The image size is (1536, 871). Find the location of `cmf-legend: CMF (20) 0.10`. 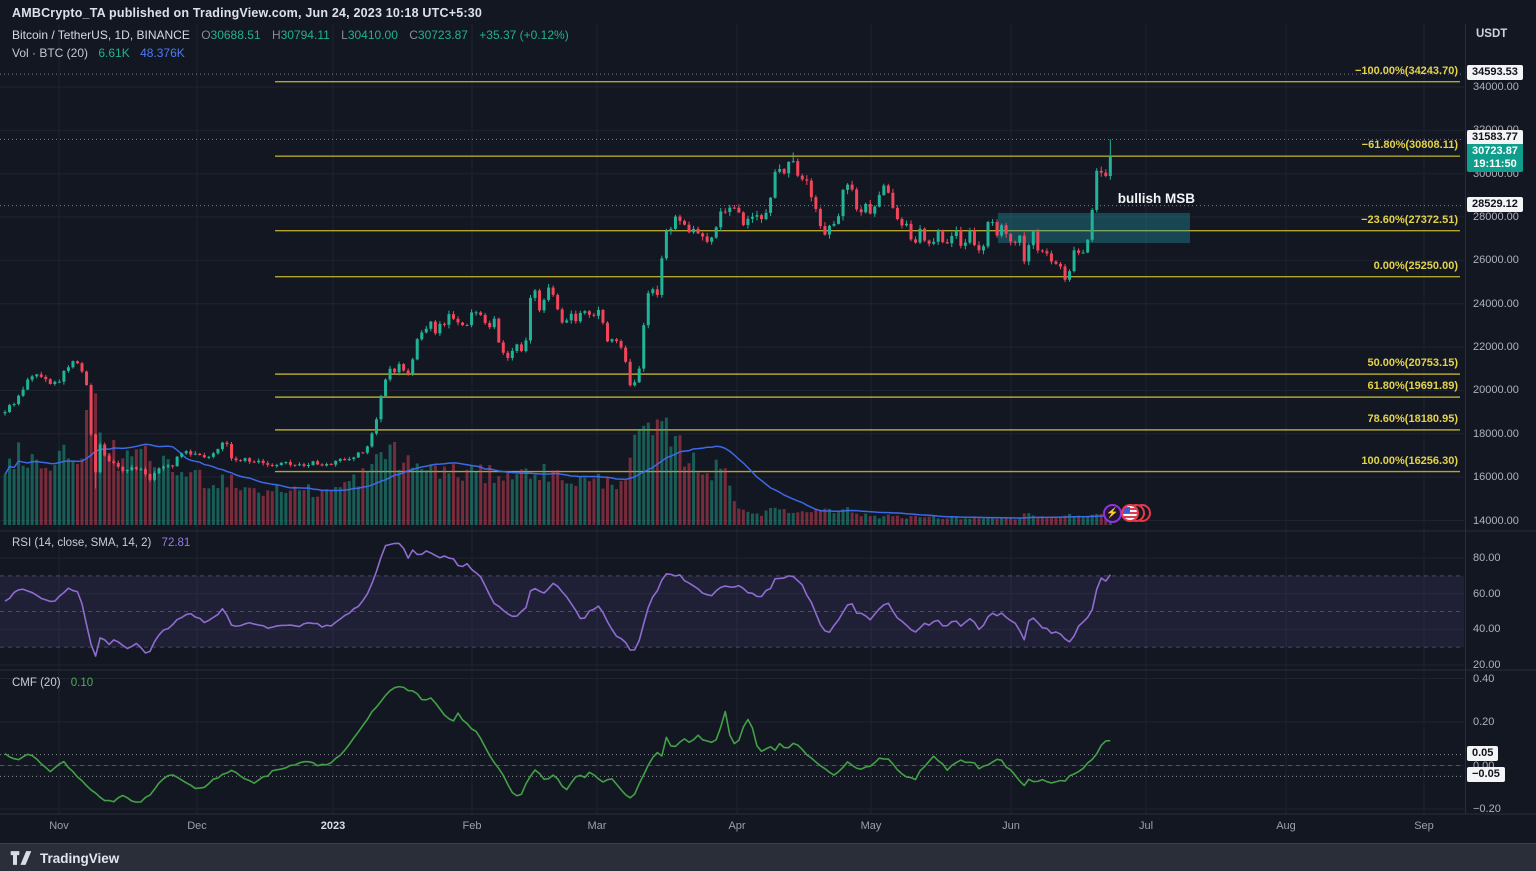

cmf-legend: CMF (20) 0.10 is located at coordinates (52, 683).